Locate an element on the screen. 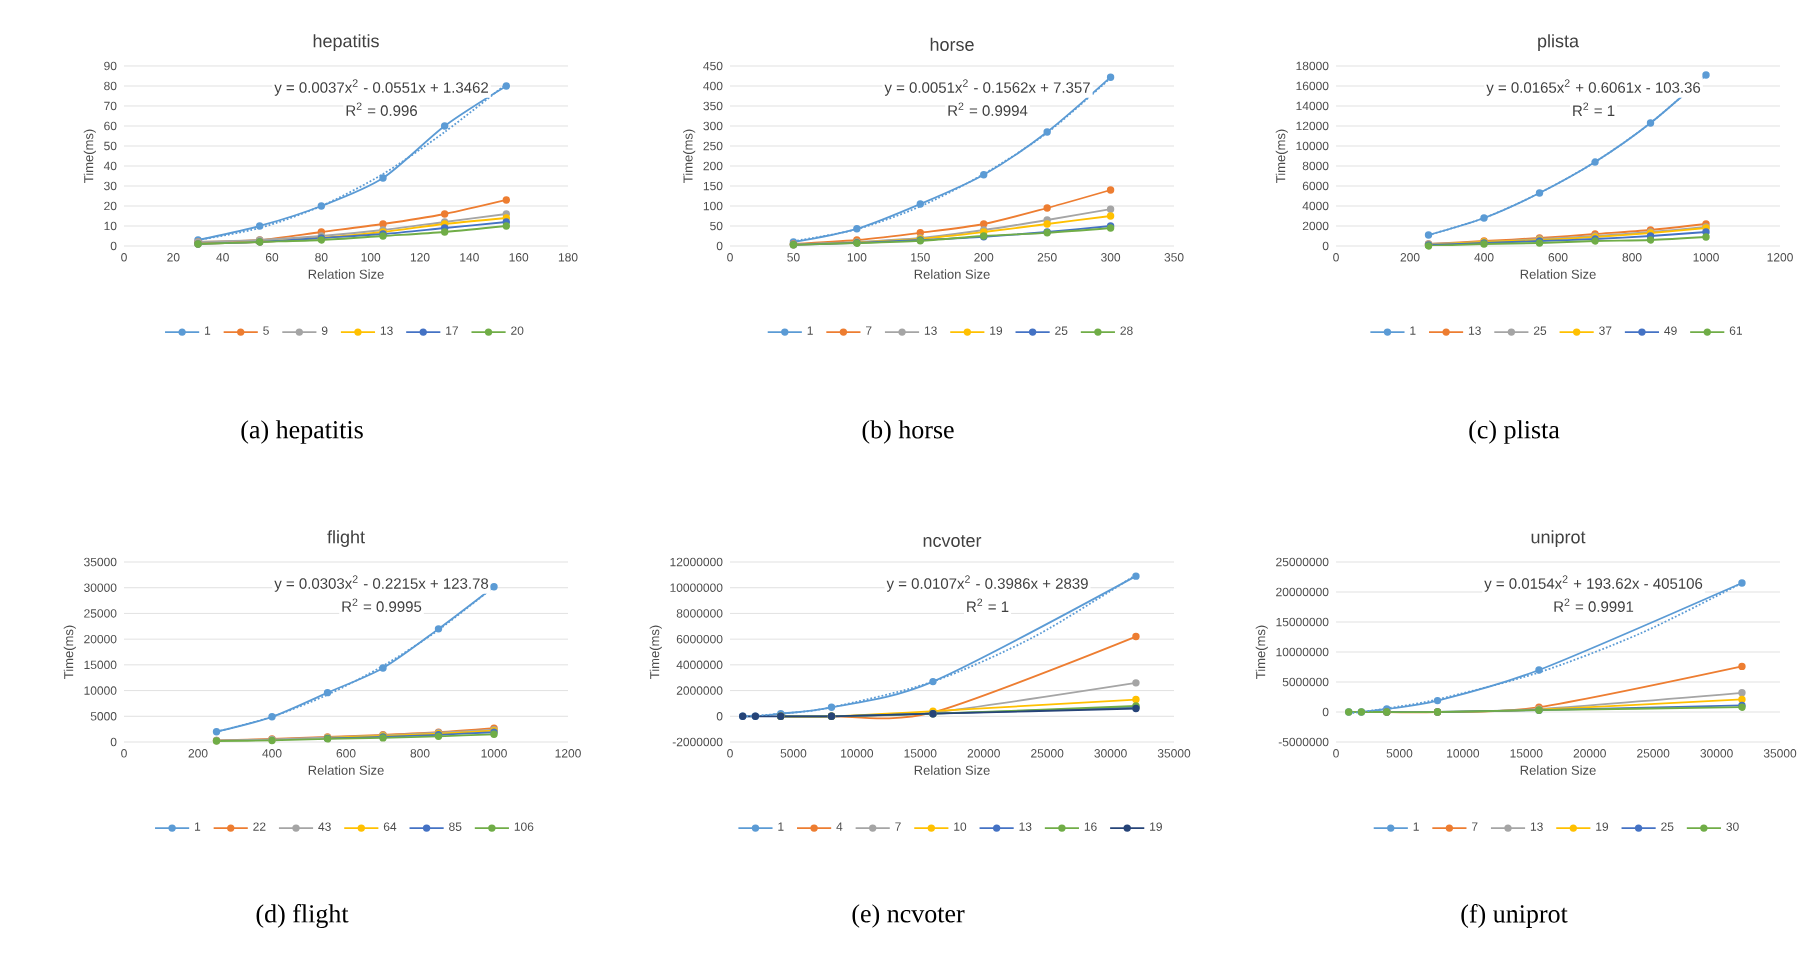 The image size is (1818, 954). chart-title: horse is located at coordinates (952, 44).